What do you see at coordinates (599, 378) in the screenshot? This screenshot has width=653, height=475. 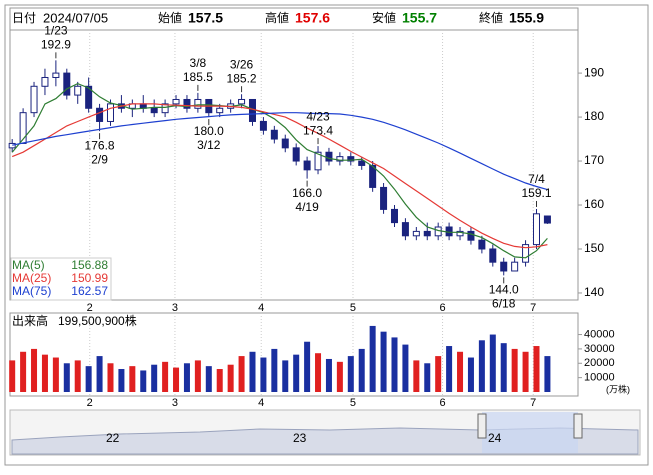 I see `y-tick-label: 10000` at bounding box center [599, 378].